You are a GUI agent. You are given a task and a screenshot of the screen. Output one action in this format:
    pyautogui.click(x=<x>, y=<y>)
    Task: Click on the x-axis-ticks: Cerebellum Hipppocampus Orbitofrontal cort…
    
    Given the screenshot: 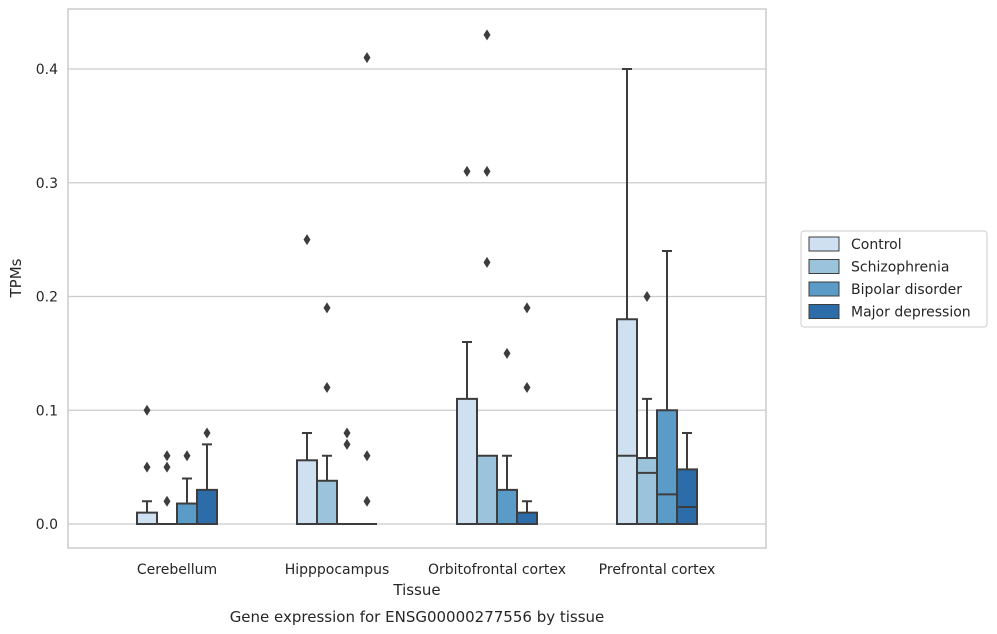 What is the action you would take?
    pyautogui.click(x=426, y=570)
    